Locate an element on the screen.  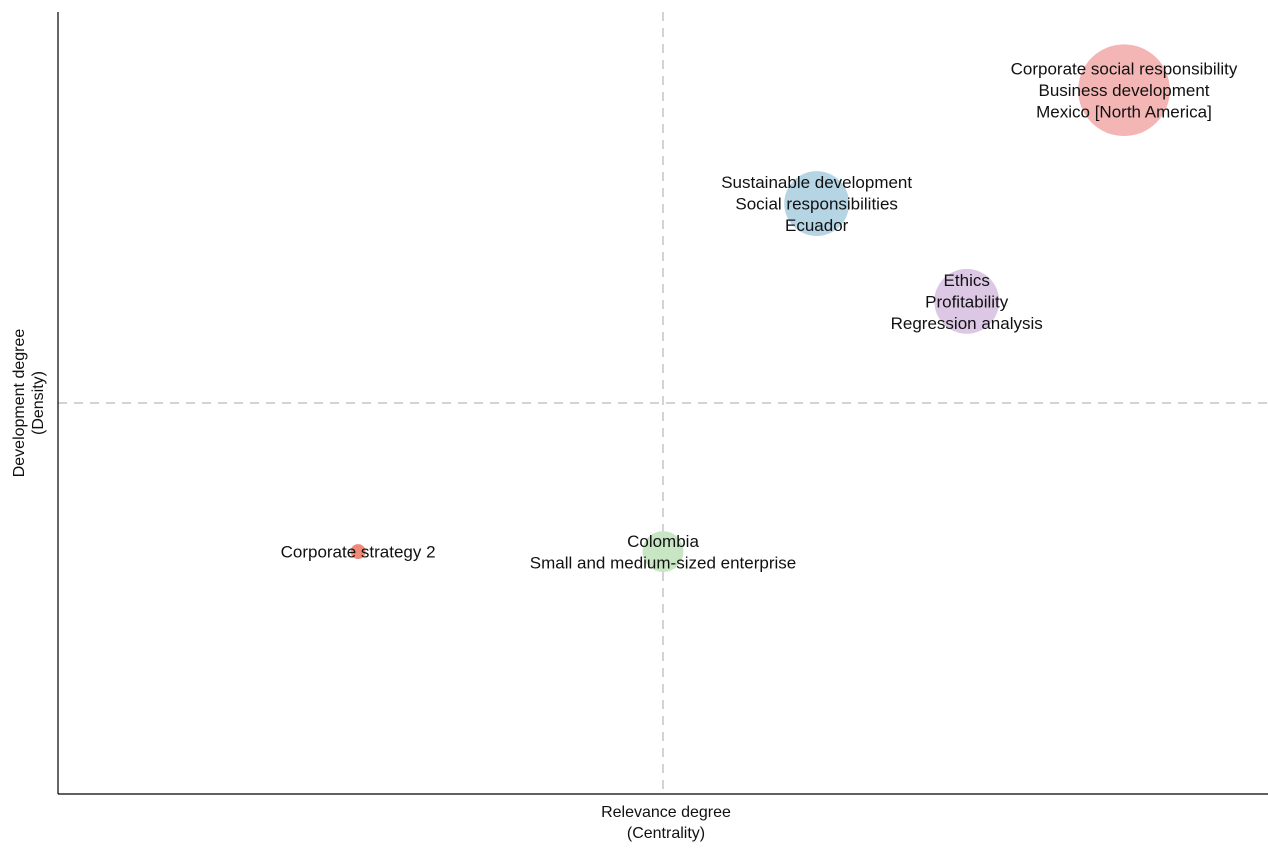
y-axis-label-line1: Development degree is located at coordinates (19, 403).